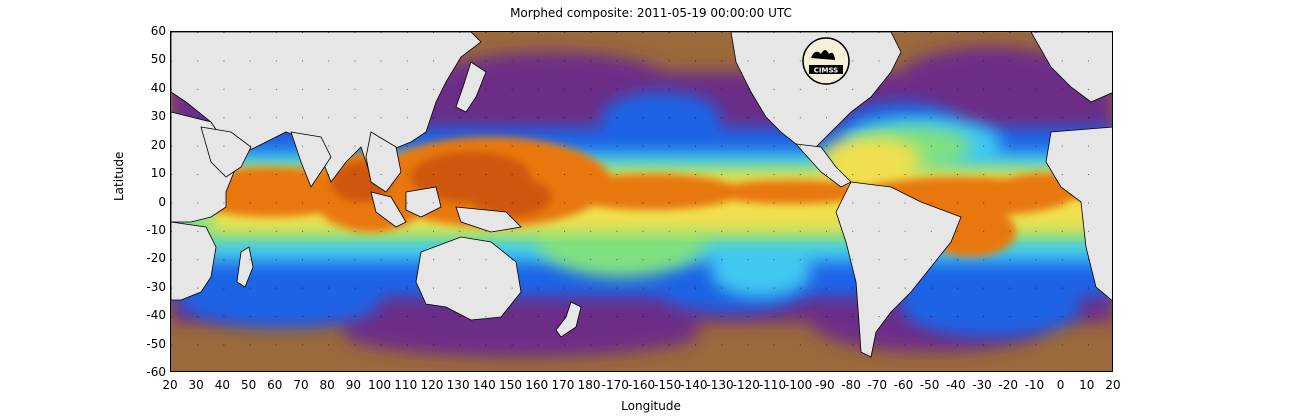 This screenshot has height=419, width=1302. What do you see at coordinates (1087, 385) in the screenshot?
I see `longitude-tick-label: 10` at bounding box center [1087, 385].